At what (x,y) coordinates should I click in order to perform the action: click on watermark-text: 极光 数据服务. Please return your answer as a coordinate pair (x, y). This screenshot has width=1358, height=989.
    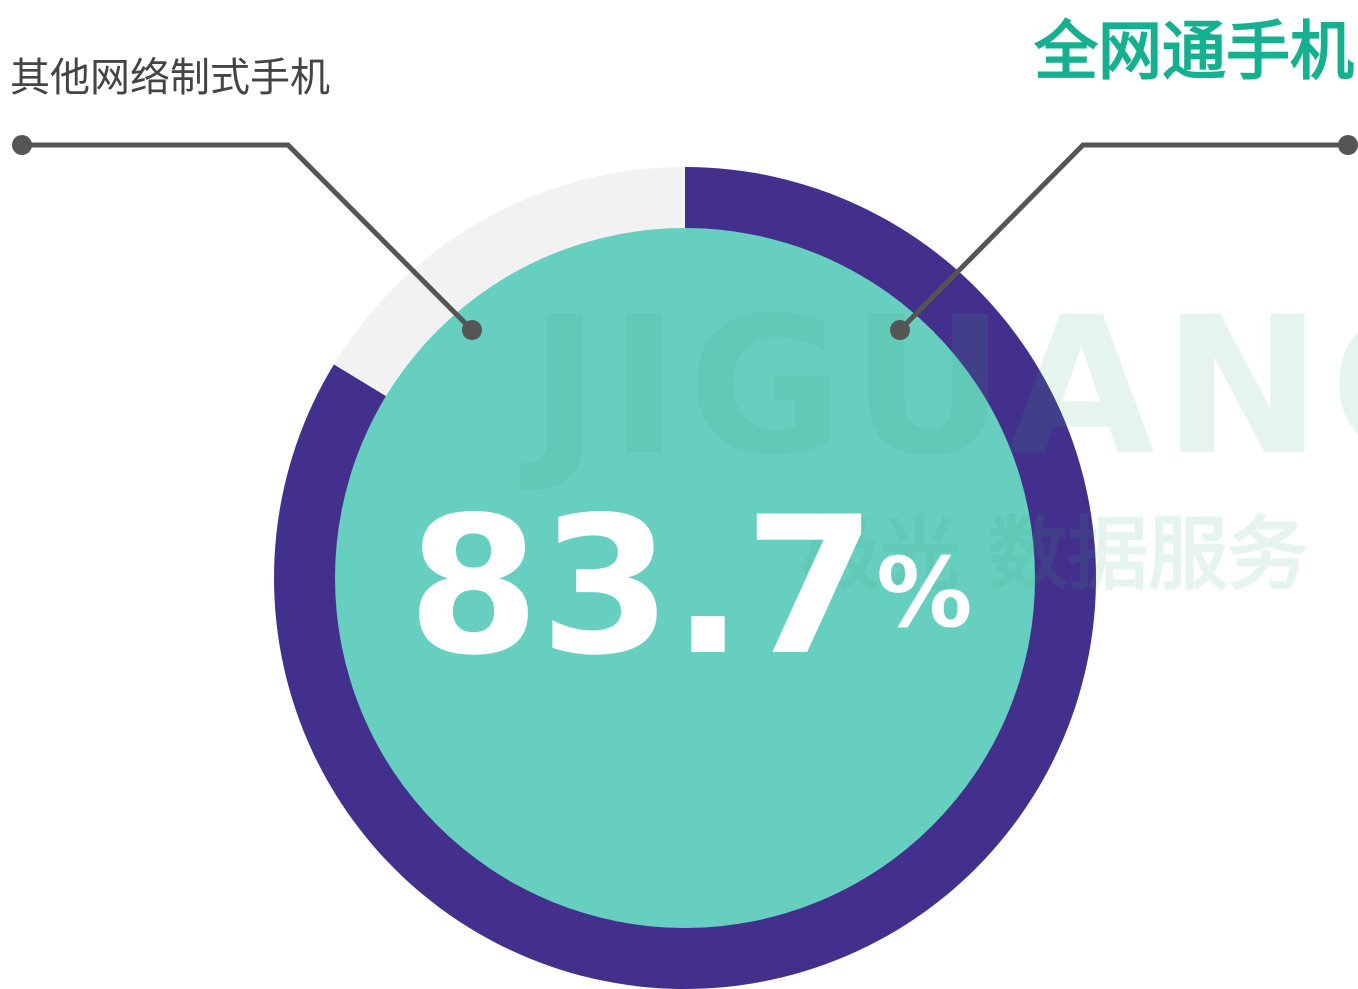
    Looking at the image, I should click on (1054, 554).